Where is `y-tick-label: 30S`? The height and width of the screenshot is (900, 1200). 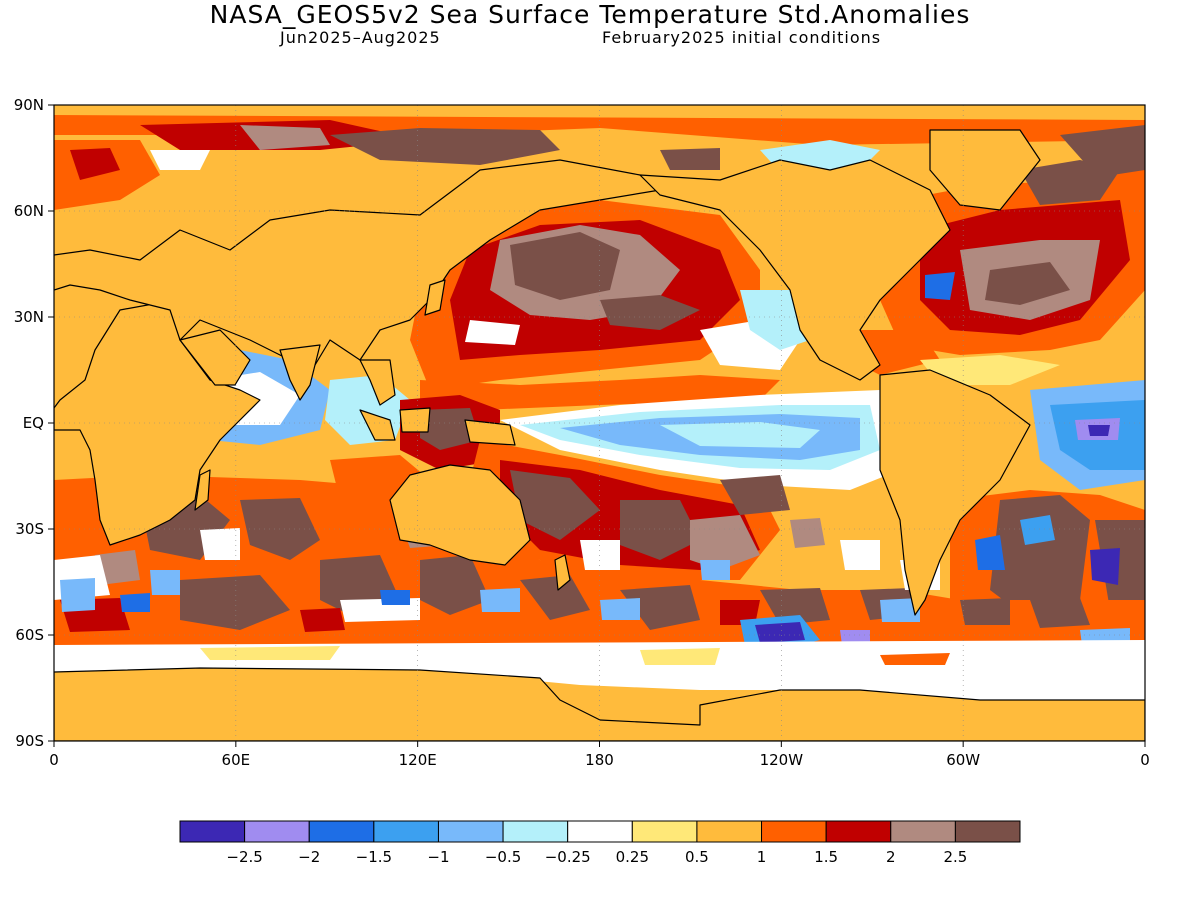 y-tick-label: 30S is located at coordinates (29, 529).